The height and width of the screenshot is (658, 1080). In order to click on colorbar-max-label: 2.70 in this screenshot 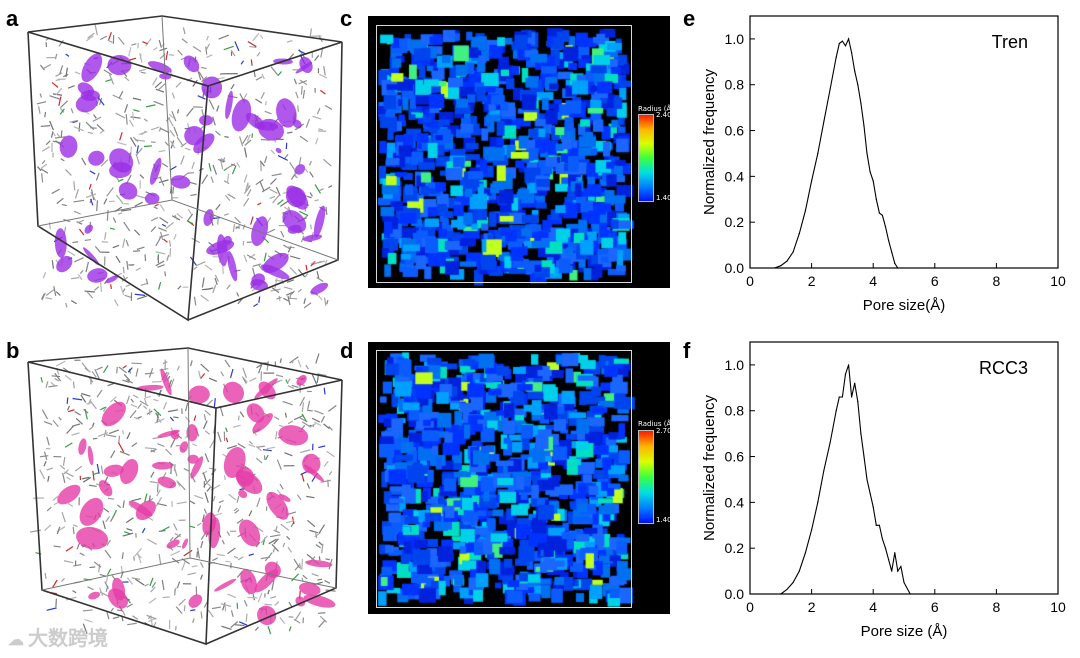, I will do `click(663, 431)`.